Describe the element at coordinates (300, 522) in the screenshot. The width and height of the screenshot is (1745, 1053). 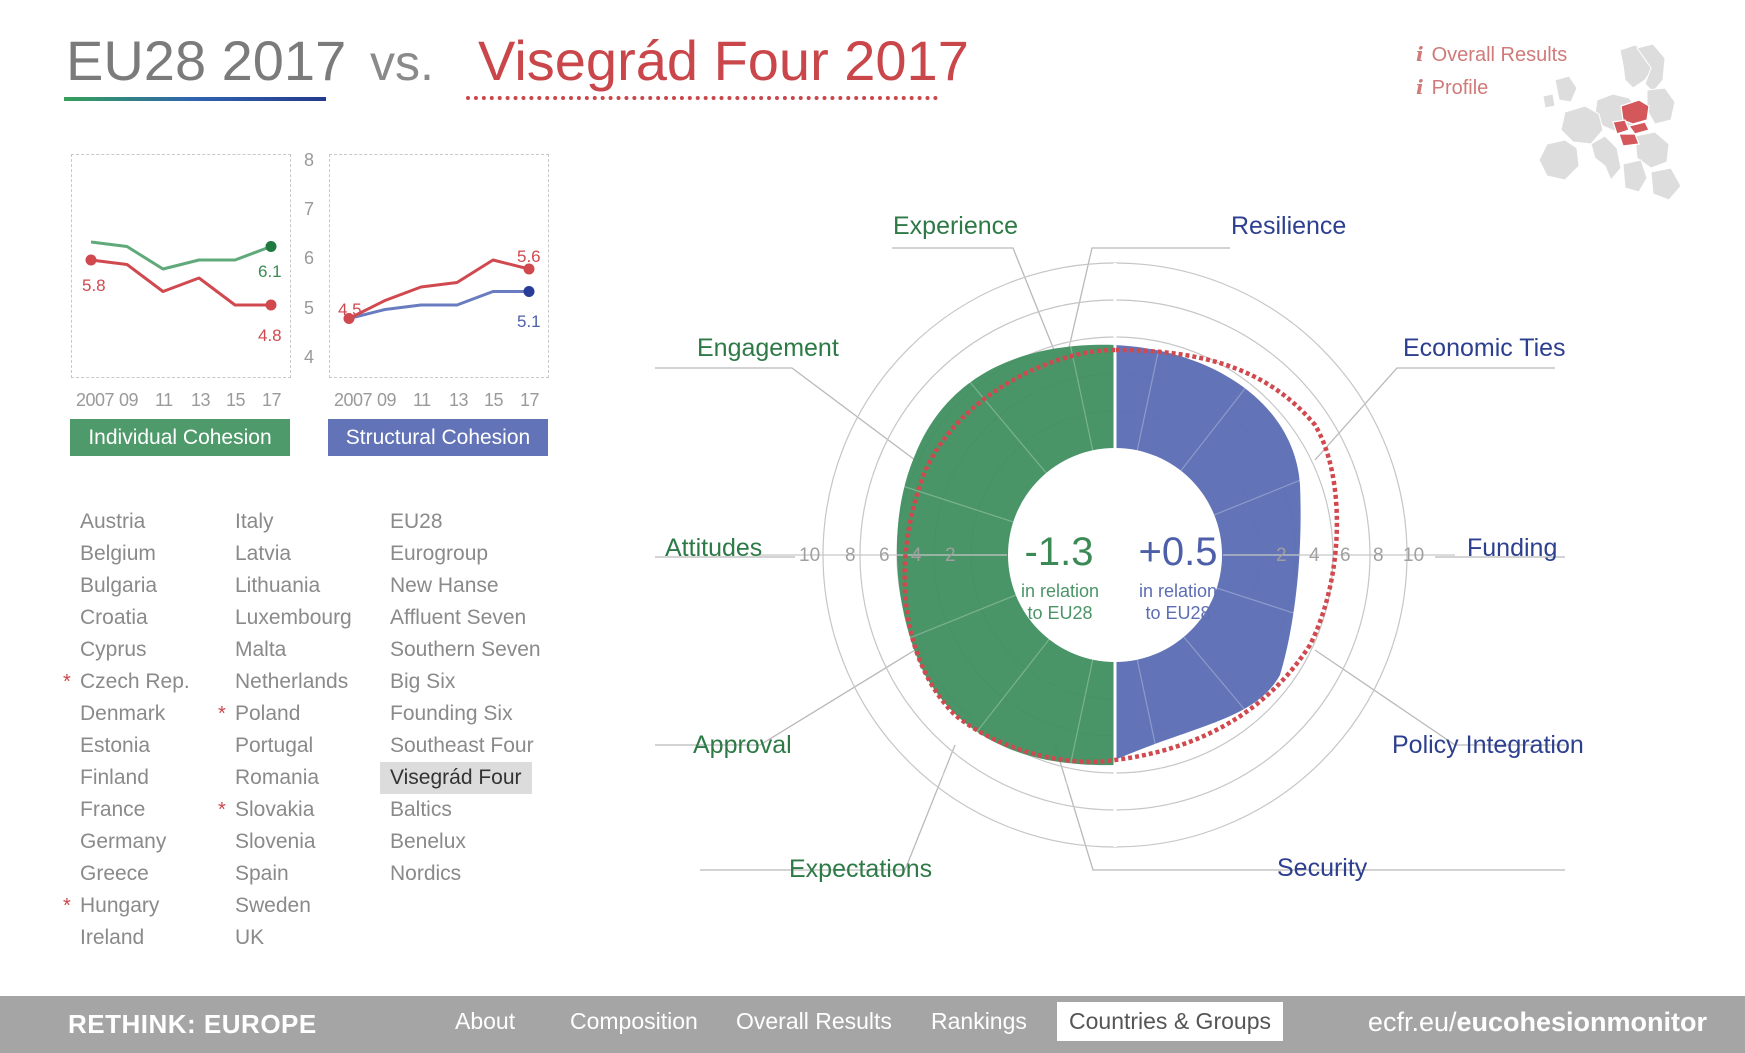
I see `country-item: Italy` at that location.